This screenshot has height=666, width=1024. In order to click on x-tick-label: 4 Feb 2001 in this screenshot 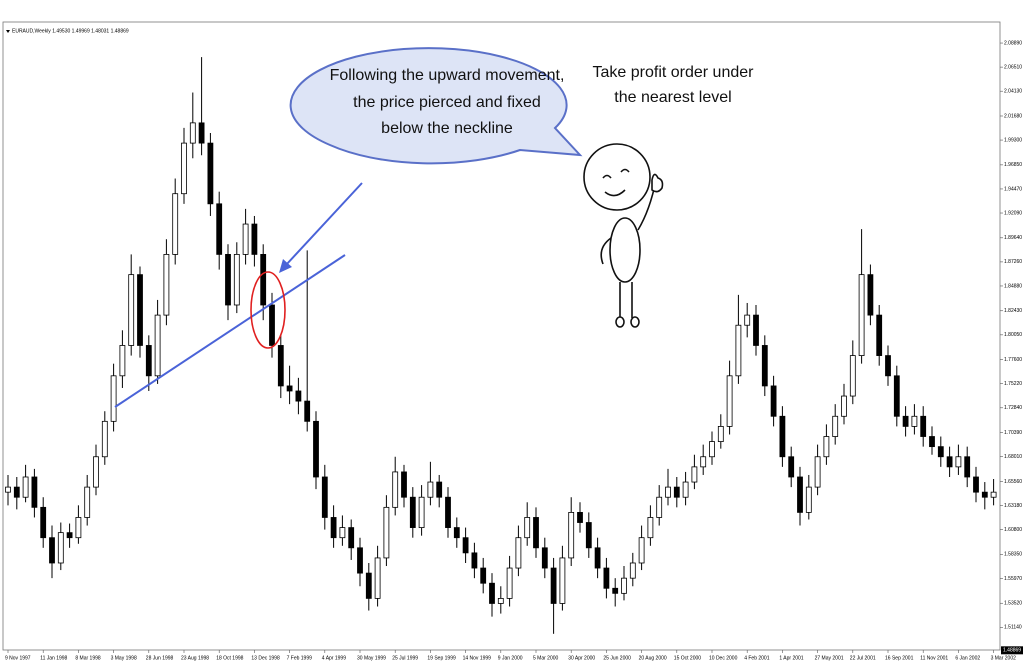, I will do `click(757, 658)`.